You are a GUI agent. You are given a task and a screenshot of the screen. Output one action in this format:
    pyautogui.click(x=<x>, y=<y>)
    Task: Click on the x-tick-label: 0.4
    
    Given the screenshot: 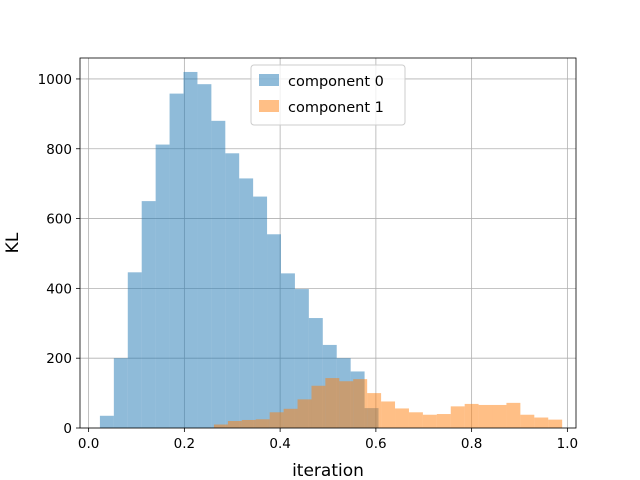 What is the action you would take?
    pyautogui.click(x=279, y=444)
    